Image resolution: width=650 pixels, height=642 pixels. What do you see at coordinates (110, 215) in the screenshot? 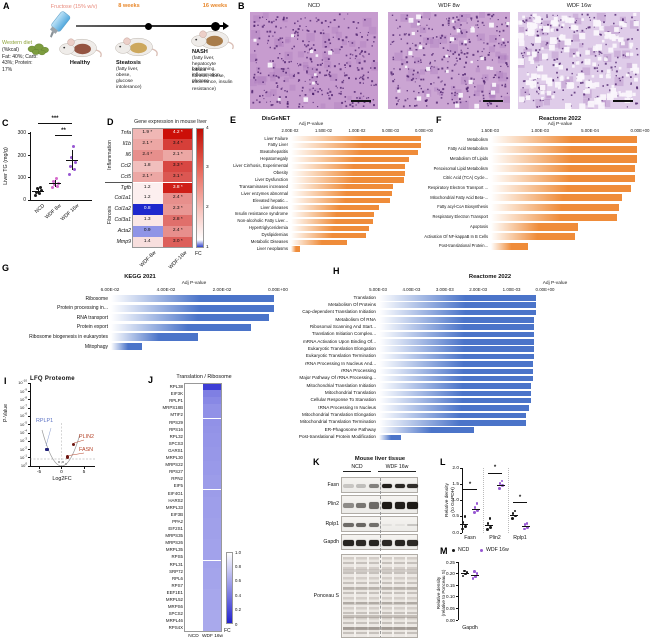
I see `row-group-label: Fibrosis` at bounding box center [110, 215].